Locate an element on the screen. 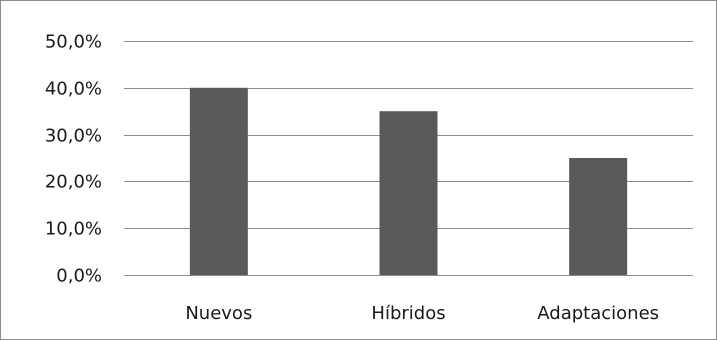  x-category-label-1: Híbridos is located at coordinates (408, 313).